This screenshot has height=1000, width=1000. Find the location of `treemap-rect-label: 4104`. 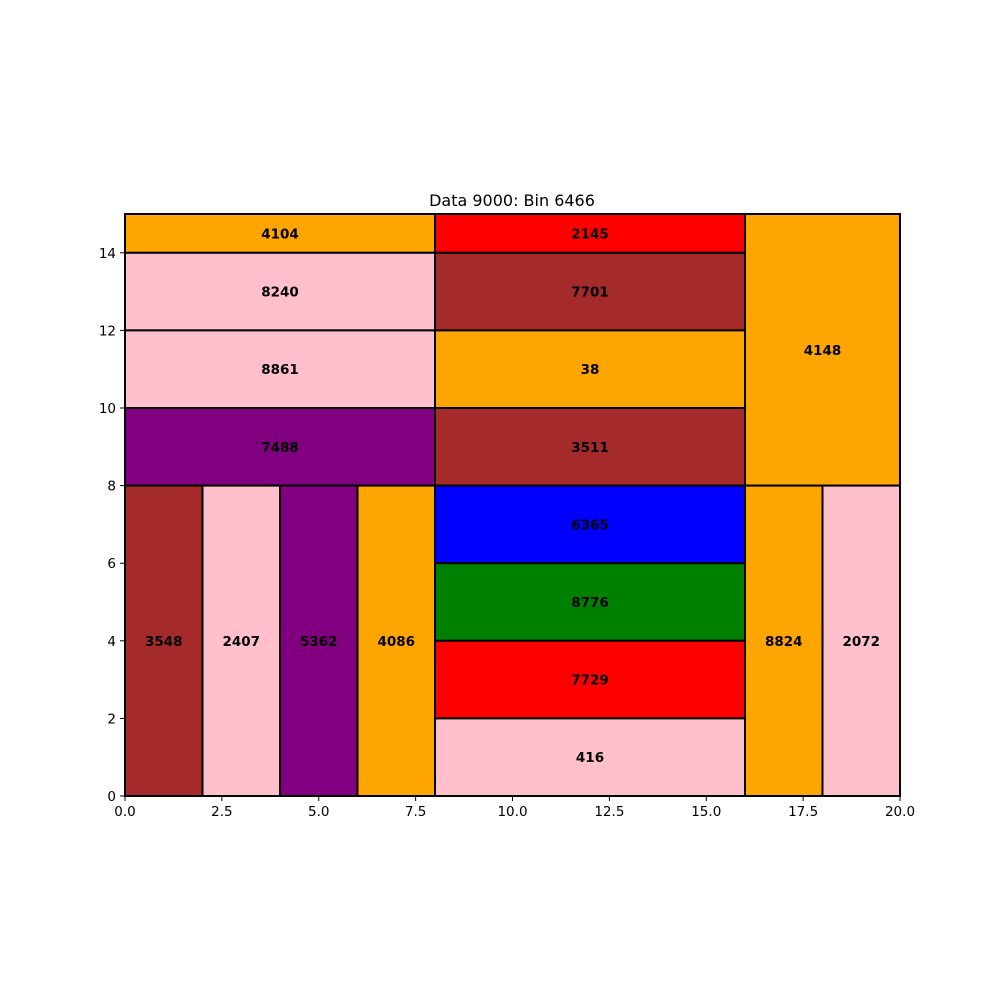

treemap-rect-label: 4104 is located at coordinates (280, 234).